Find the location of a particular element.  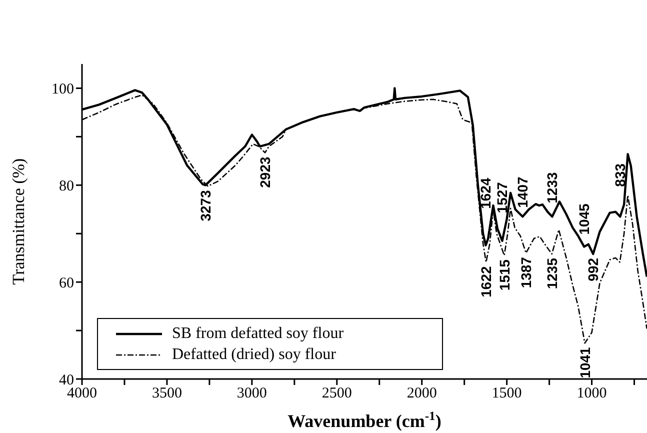

x-tick-label: 2000 is located at coordinates (421, 394).